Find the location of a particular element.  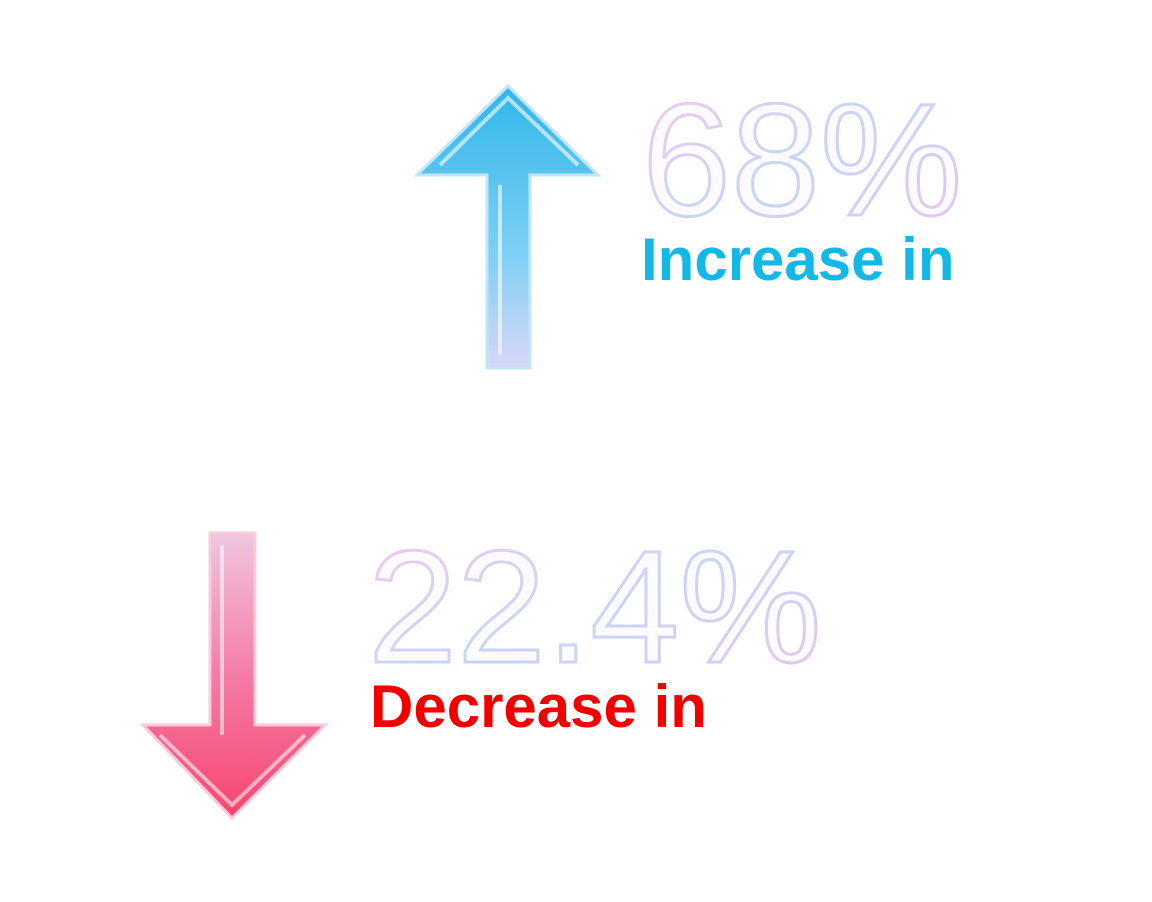

down-arrow is located at coordinates (234, 676).